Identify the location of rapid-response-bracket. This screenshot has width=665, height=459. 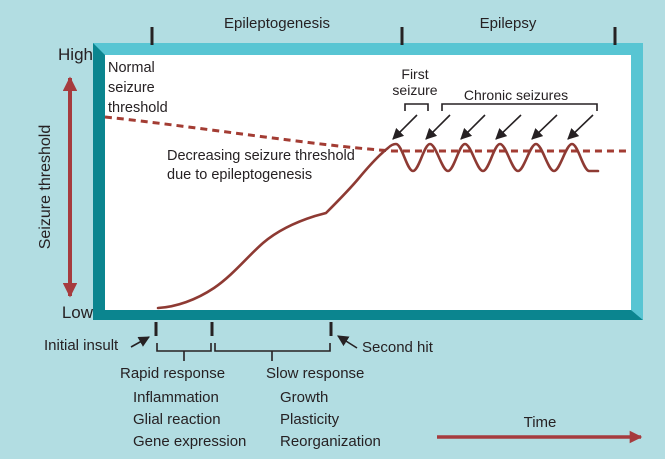
(184, 352).